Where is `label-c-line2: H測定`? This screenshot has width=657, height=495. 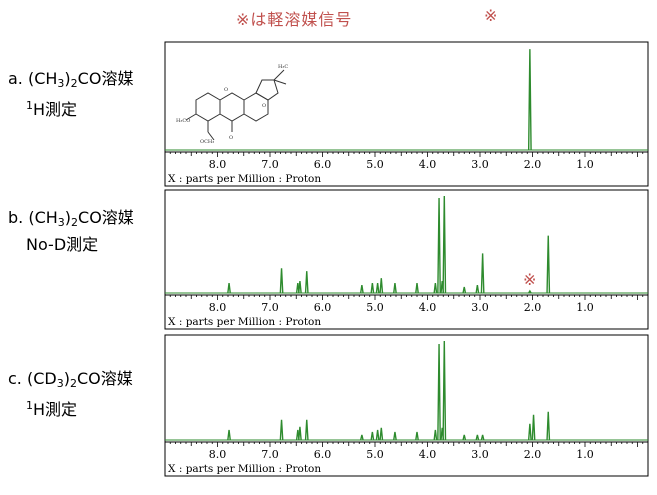 label-c-line2: H測定 is located at coordinates (55, 409).